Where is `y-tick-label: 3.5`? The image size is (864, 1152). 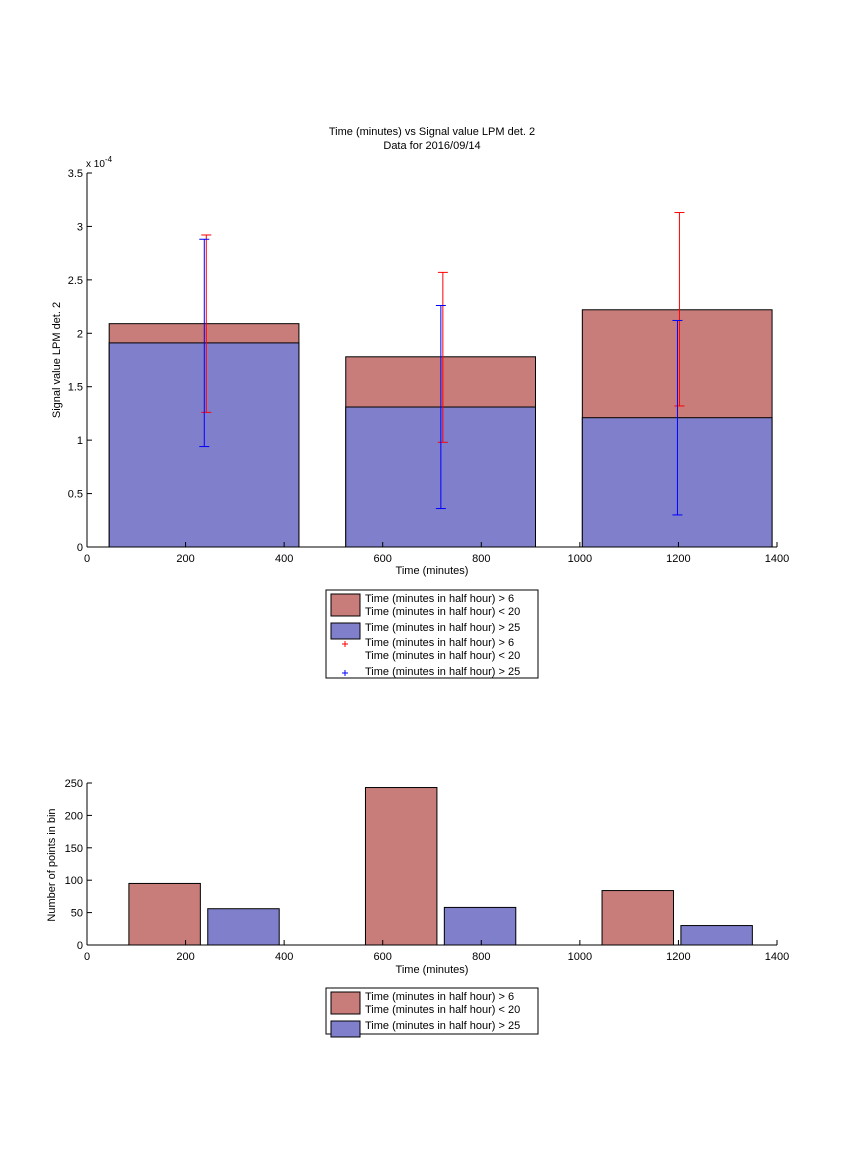 y-tick-label: 3.5 is located at coordinates (75, 174).